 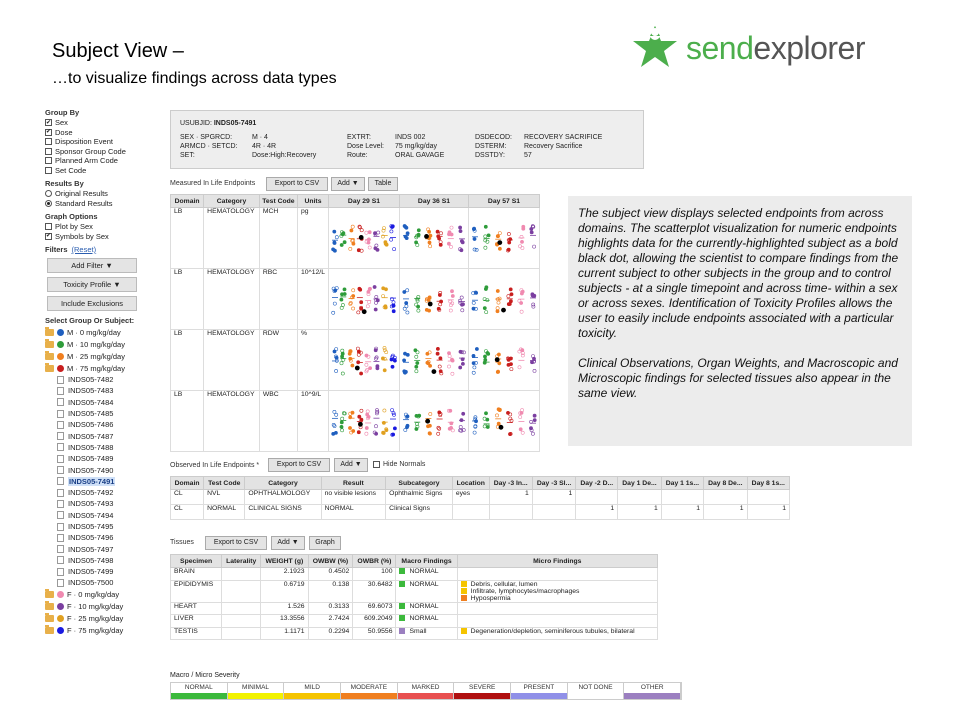 What do you see at coordinates (187, 201) in the screenshot?
I see `mle-header: Domain` at bounding box center [187, 201].